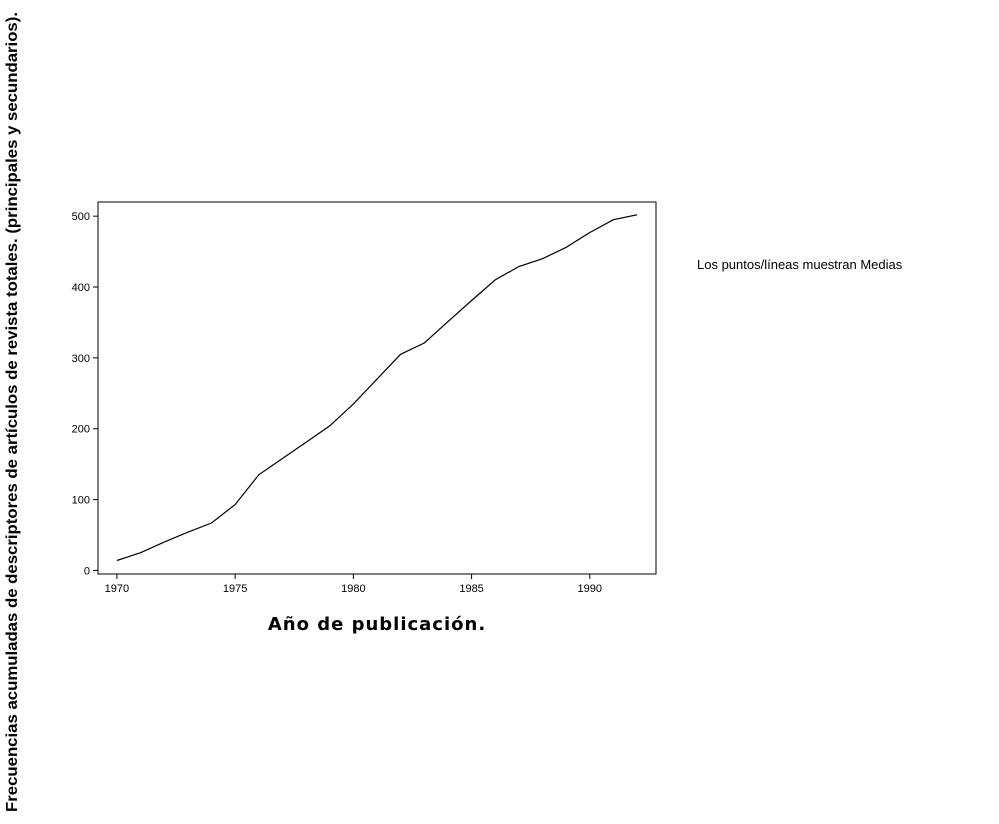  Describe the element at coordinates (81, 359) in the screenshot. I see `y-tick-label: 300` at that location.